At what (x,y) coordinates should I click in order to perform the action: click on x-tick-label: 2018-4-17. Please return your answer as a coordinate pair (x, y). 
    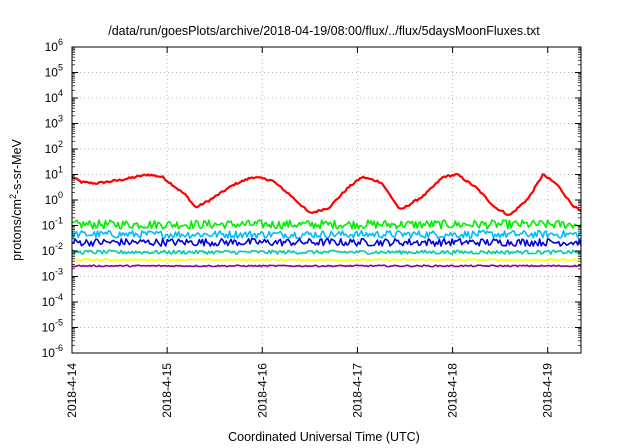
    Looking at the image, I should click on (357, 390).